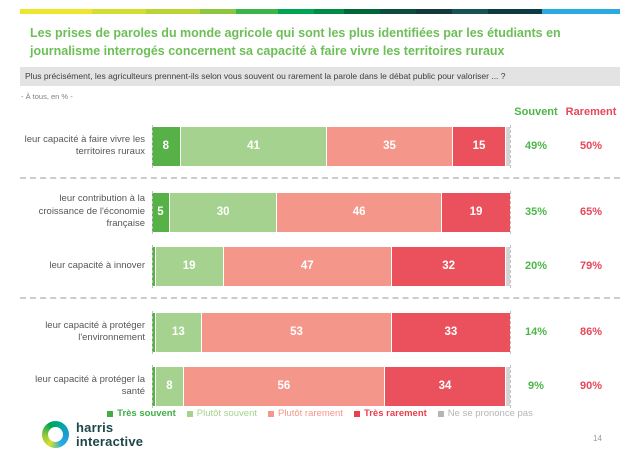 Image resolution: width=639 pixels, height=470 pixels. What do you see at coordinates (284, 386) in the screenshot?
I see `bar-segment: 56` at bounding box center [284, 386].